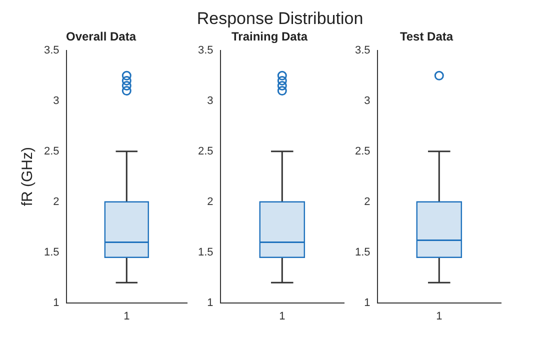  Describe the element at coordinates (27, 176) in the screenshot. I see `y-axis-title: fR (GHz)` at that location.